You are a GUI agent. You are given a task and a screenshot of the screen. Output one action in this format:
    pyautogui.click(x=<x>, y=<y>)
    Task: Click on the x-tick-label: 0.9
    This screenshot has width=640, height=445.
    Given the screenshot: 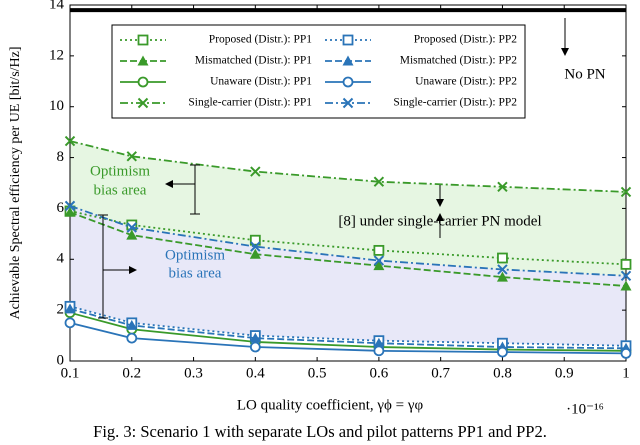 What is the action you would take?
    pyautogui.click(x=564, y=373)
    